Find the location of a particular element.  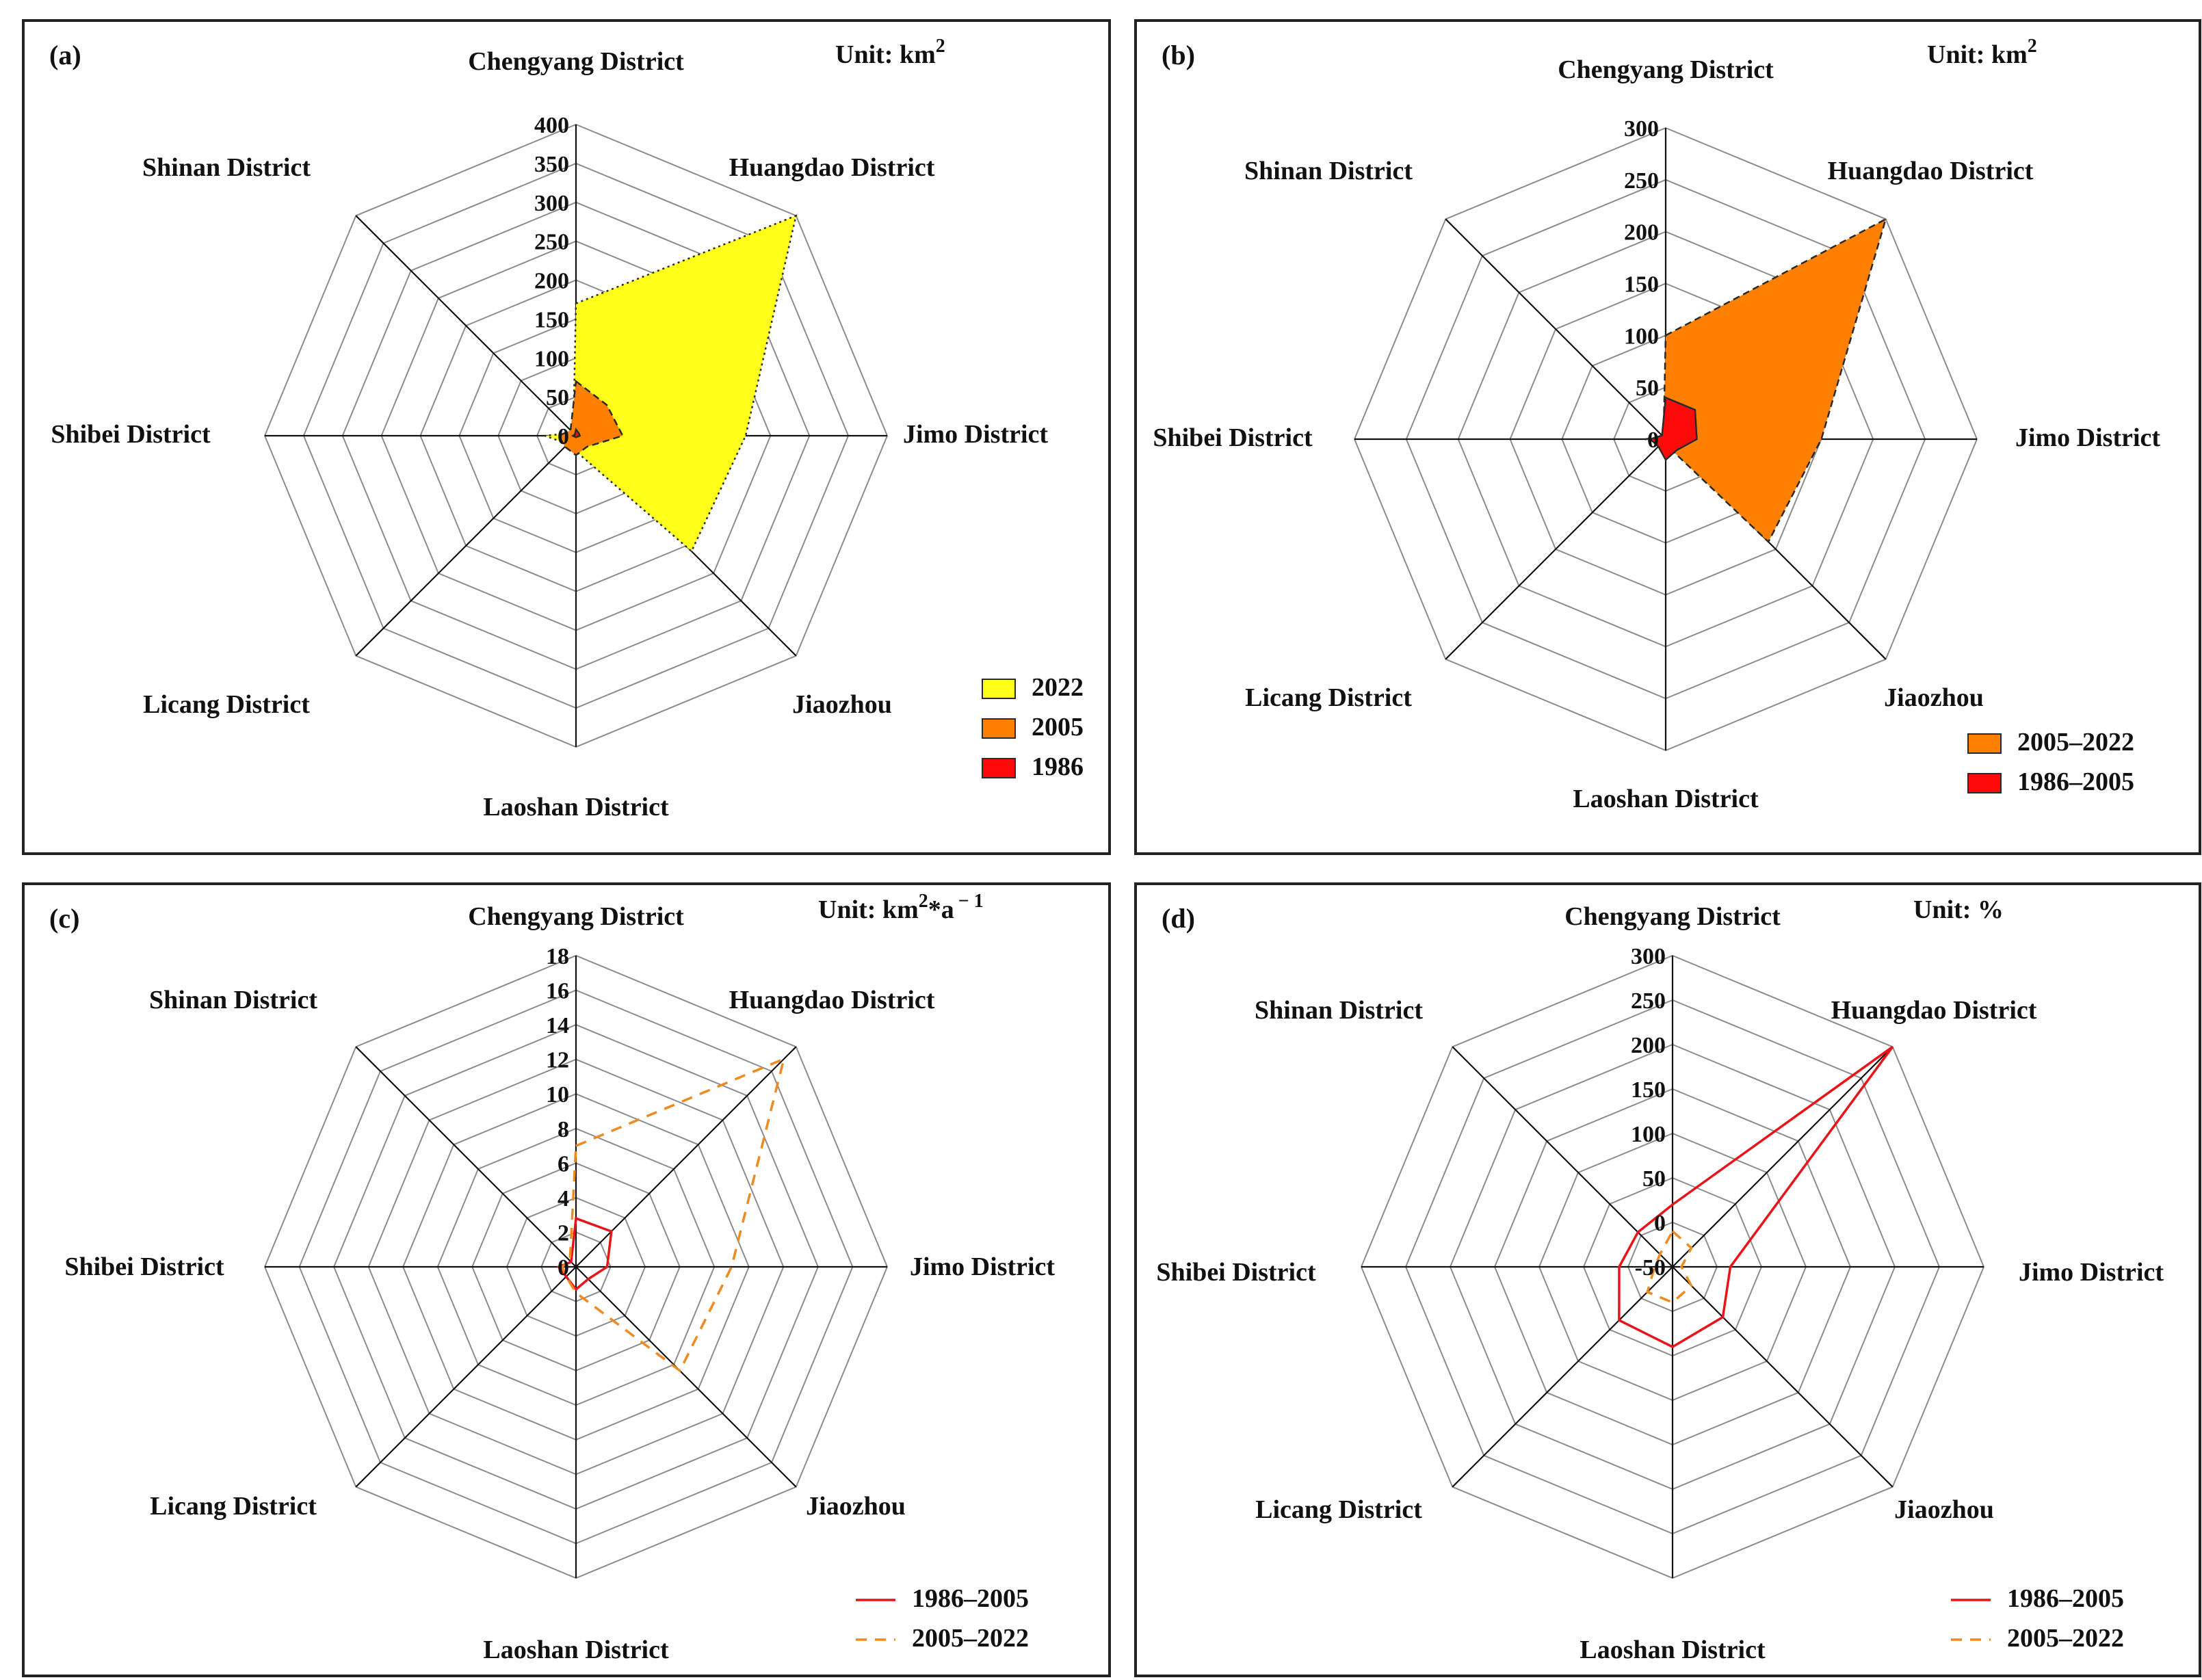

tick-label: 2 is located at coordinates (563, 1233).